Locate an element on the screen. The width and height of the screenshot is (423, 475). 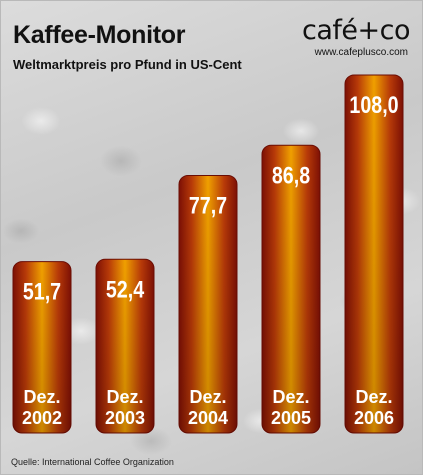
value-label-2003: 52,4 is located at coordinates (125, 288).